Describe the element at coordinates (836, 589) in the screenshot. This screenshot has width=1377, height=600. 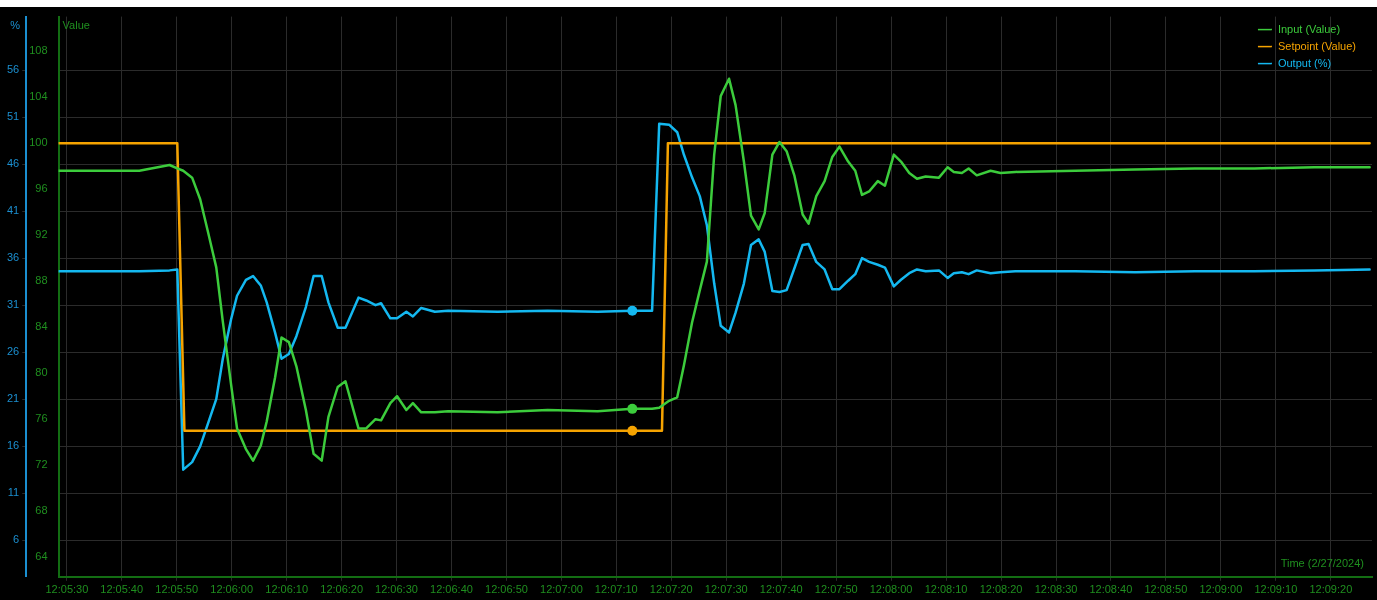
I see `x-tick-label: 12:07:50` at that location.